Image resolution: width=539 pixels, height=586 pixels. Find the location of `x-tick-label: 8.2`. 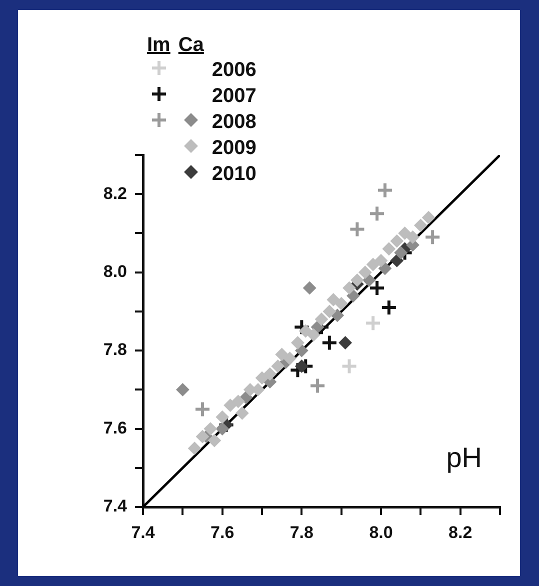

x-tick-label: 8.2 is located at coordinates (460, 532).